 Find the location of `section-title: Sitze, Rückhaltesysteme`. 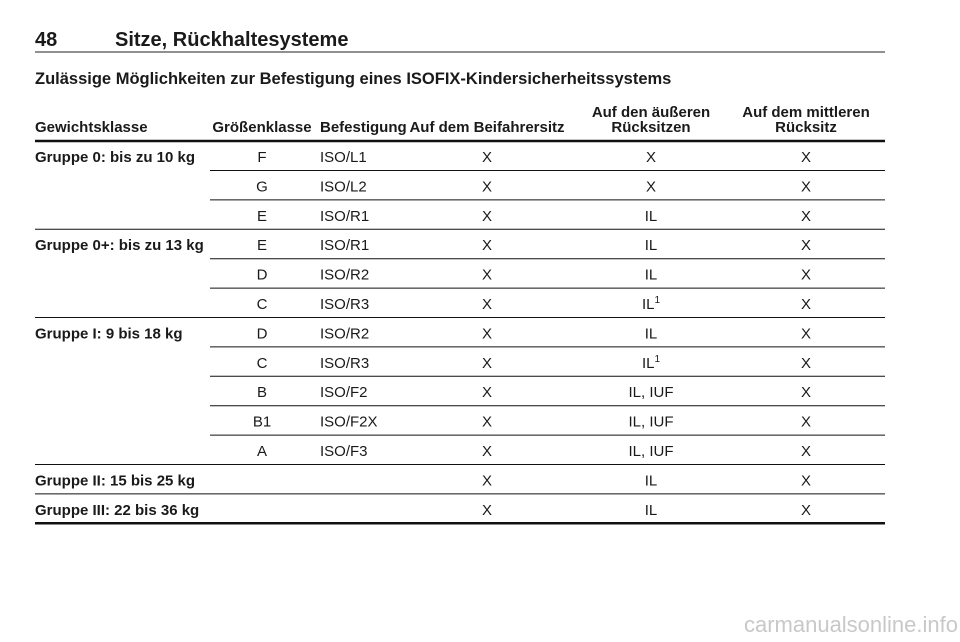

section-title: Sitze, Rückhaltesysteme is located at coordinates (231, 40).